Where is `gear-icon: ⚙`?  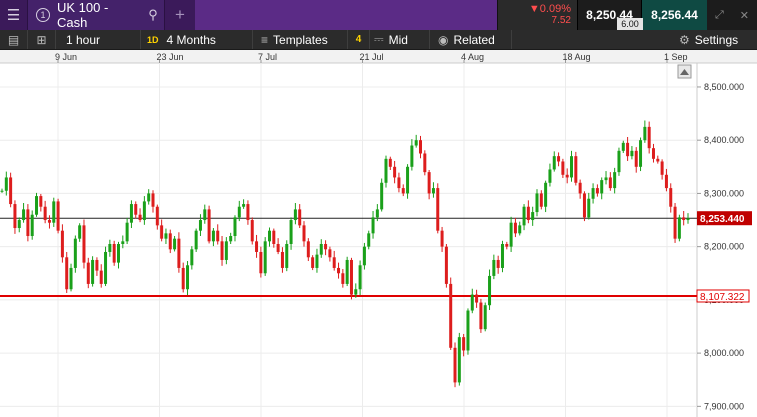
gear-icon: ⚙ is located at coordinates (684, 39).